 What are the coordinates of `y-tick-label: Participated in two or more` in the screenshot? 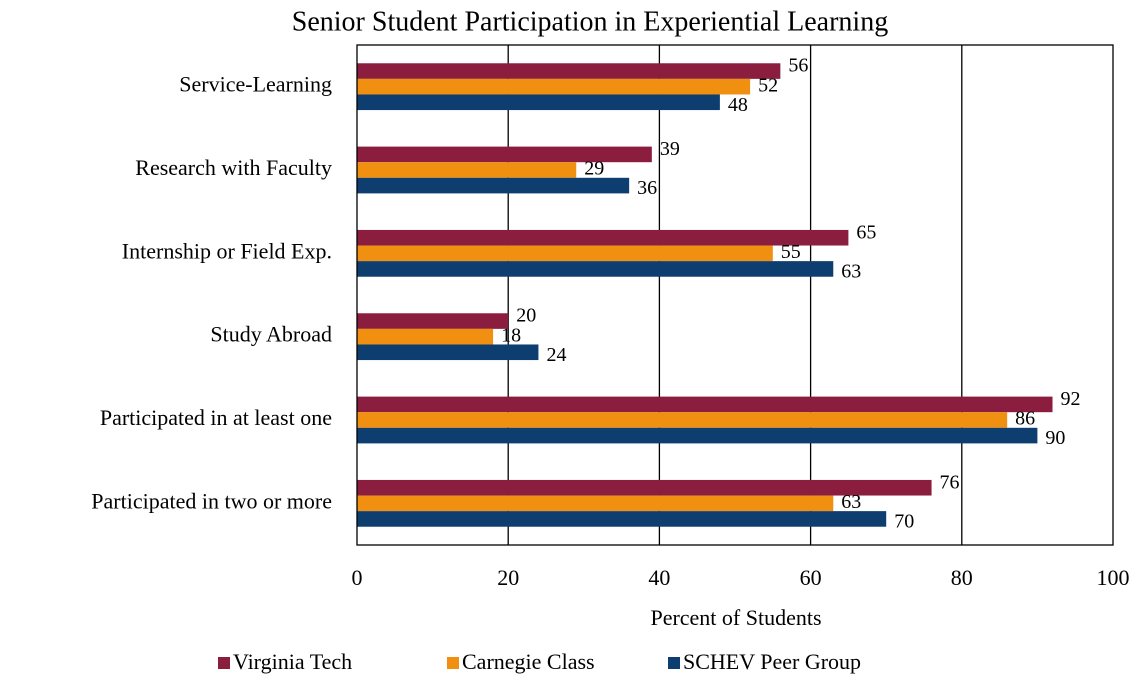 It's located at (211, 500).